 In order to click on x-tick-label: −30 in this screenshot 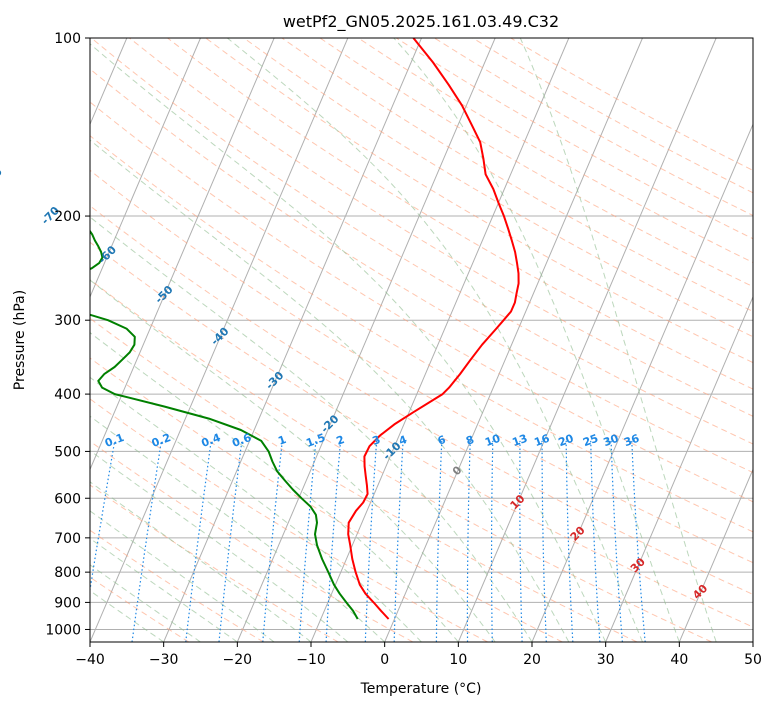, I will do `click(164, 660)`.